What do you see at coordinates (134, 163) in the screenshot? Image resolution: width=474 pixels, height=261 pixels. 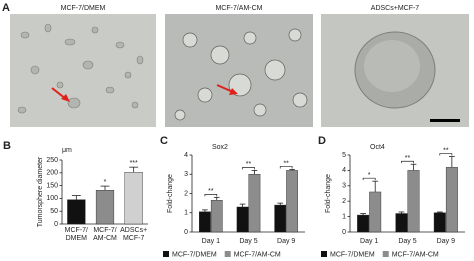 I see `significance-label: ***` at bounding box center [134, 163].